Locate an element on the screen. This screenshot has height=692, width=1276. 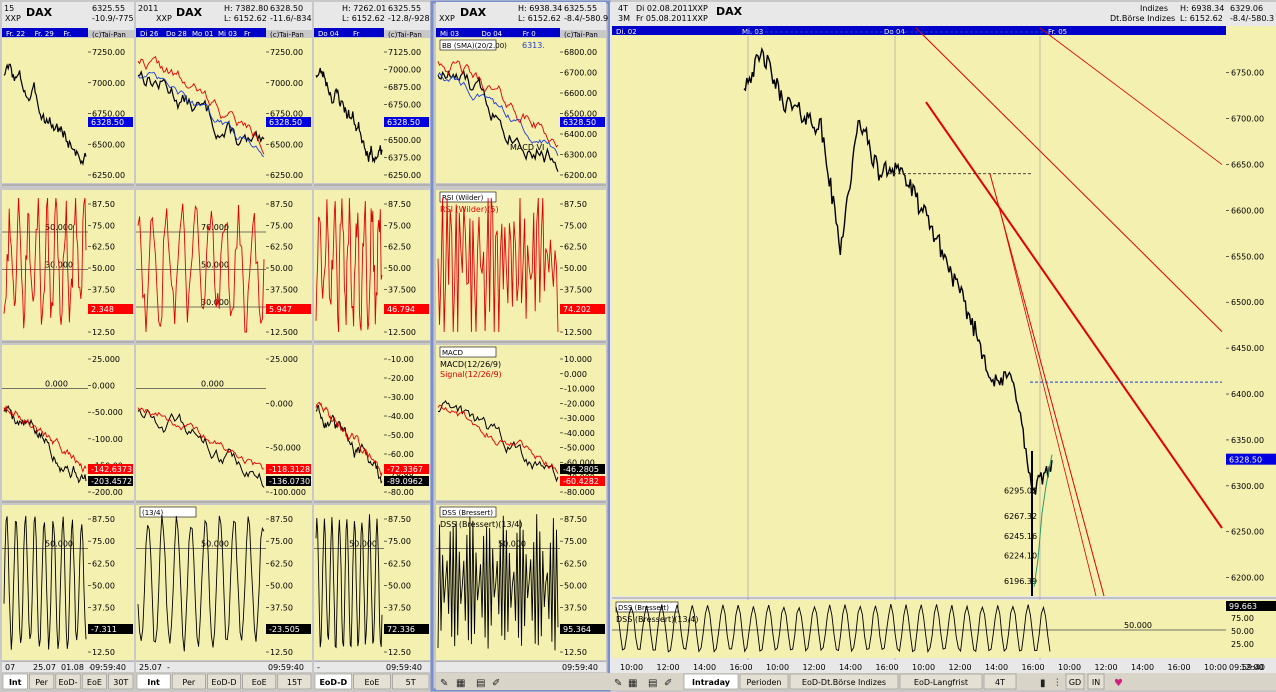
last-value-label: 95.364 is located at coordinates (577, 629).